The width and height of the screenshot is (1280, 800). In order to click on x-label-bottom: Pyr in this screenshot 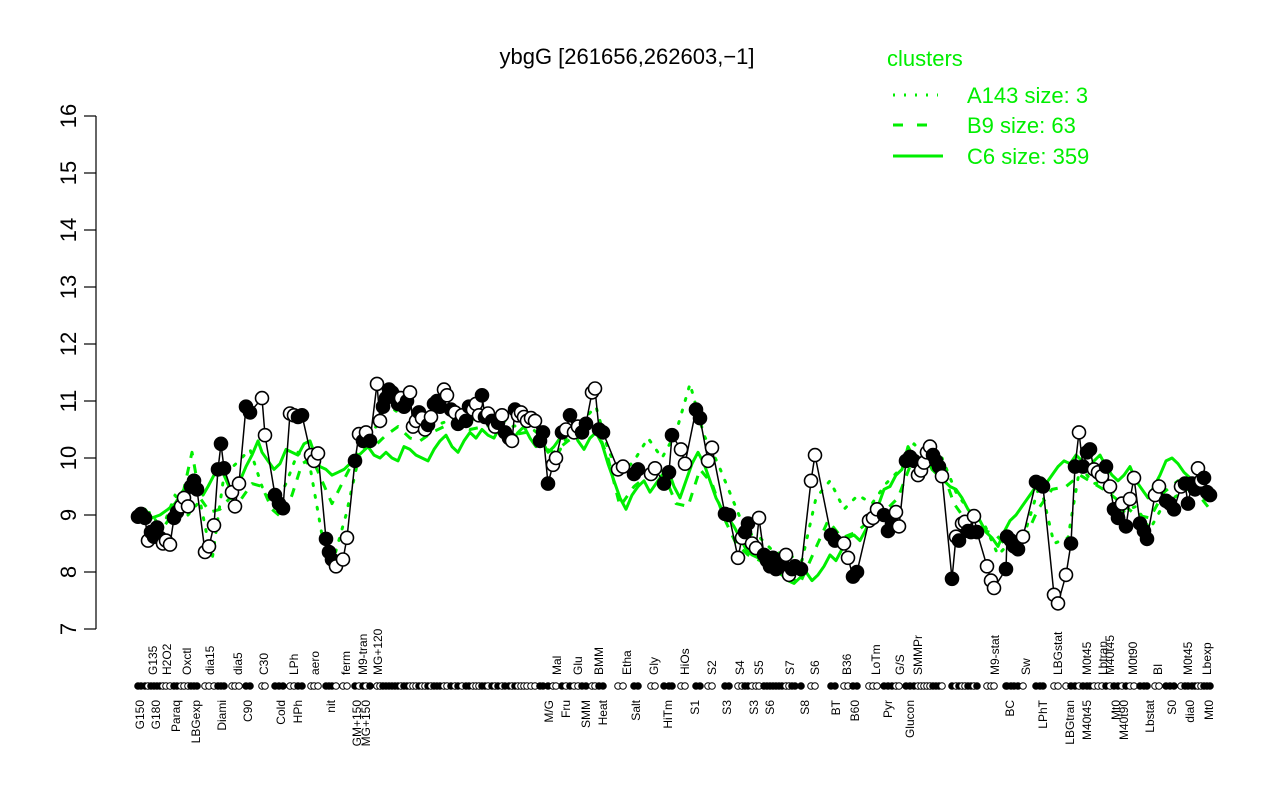, I will do `click(888, 709)`.